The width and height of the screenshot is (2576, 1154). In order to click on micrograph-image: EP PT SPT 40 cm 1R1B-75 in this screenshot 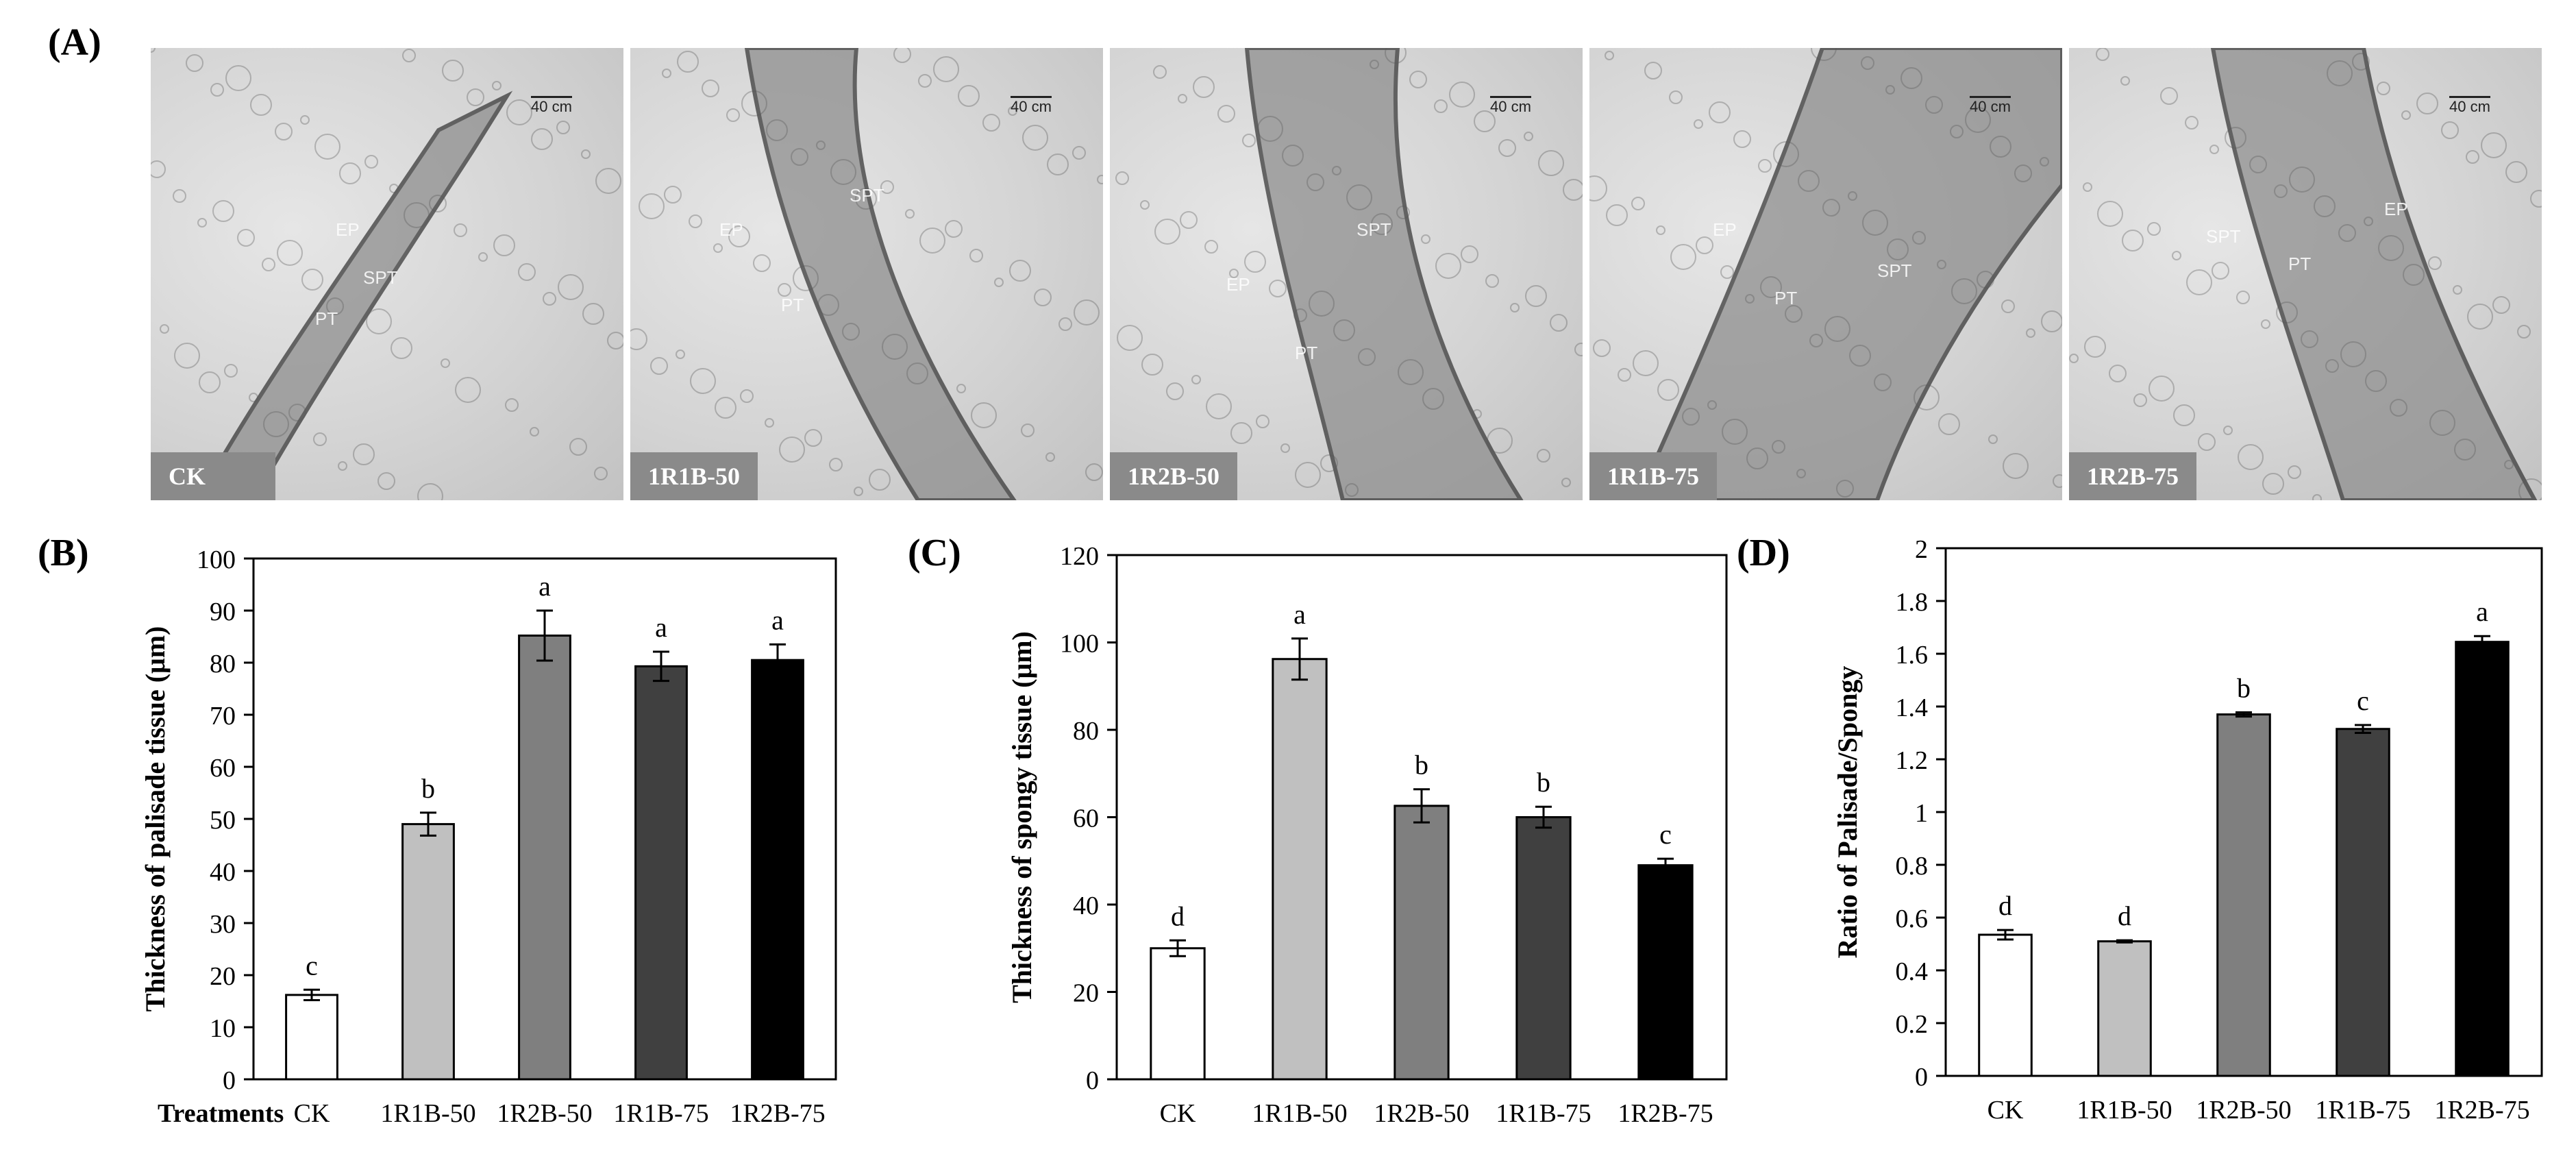, I will do `click(1825, 274)`.